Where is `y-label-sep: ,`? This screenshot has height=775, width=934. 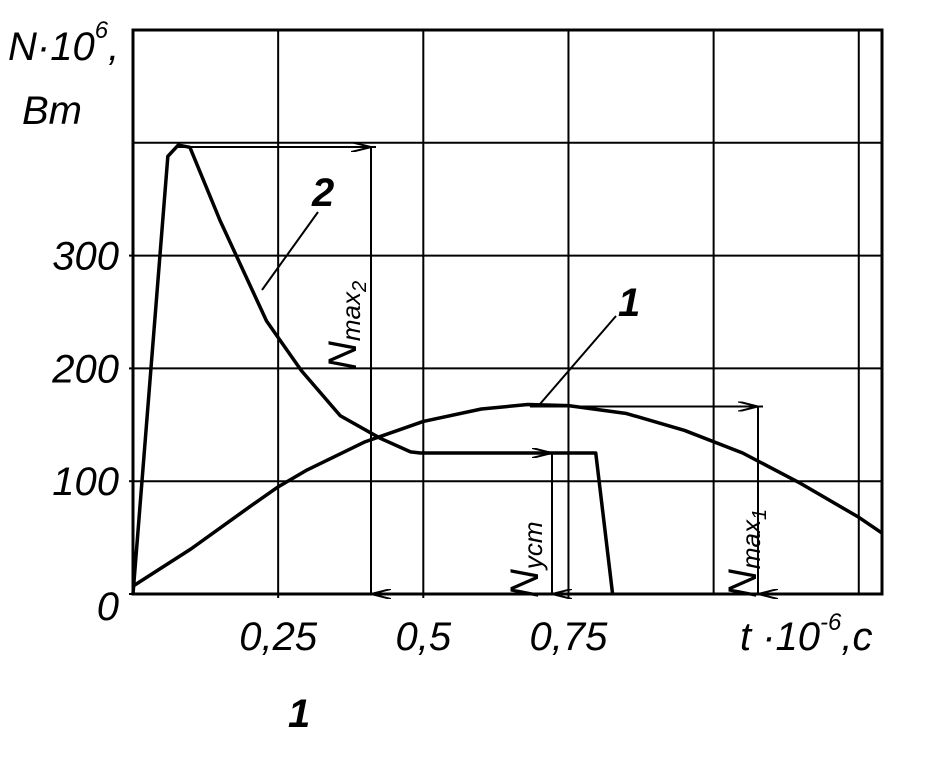
y-label-sep: , is located at coordinates (113, 47).